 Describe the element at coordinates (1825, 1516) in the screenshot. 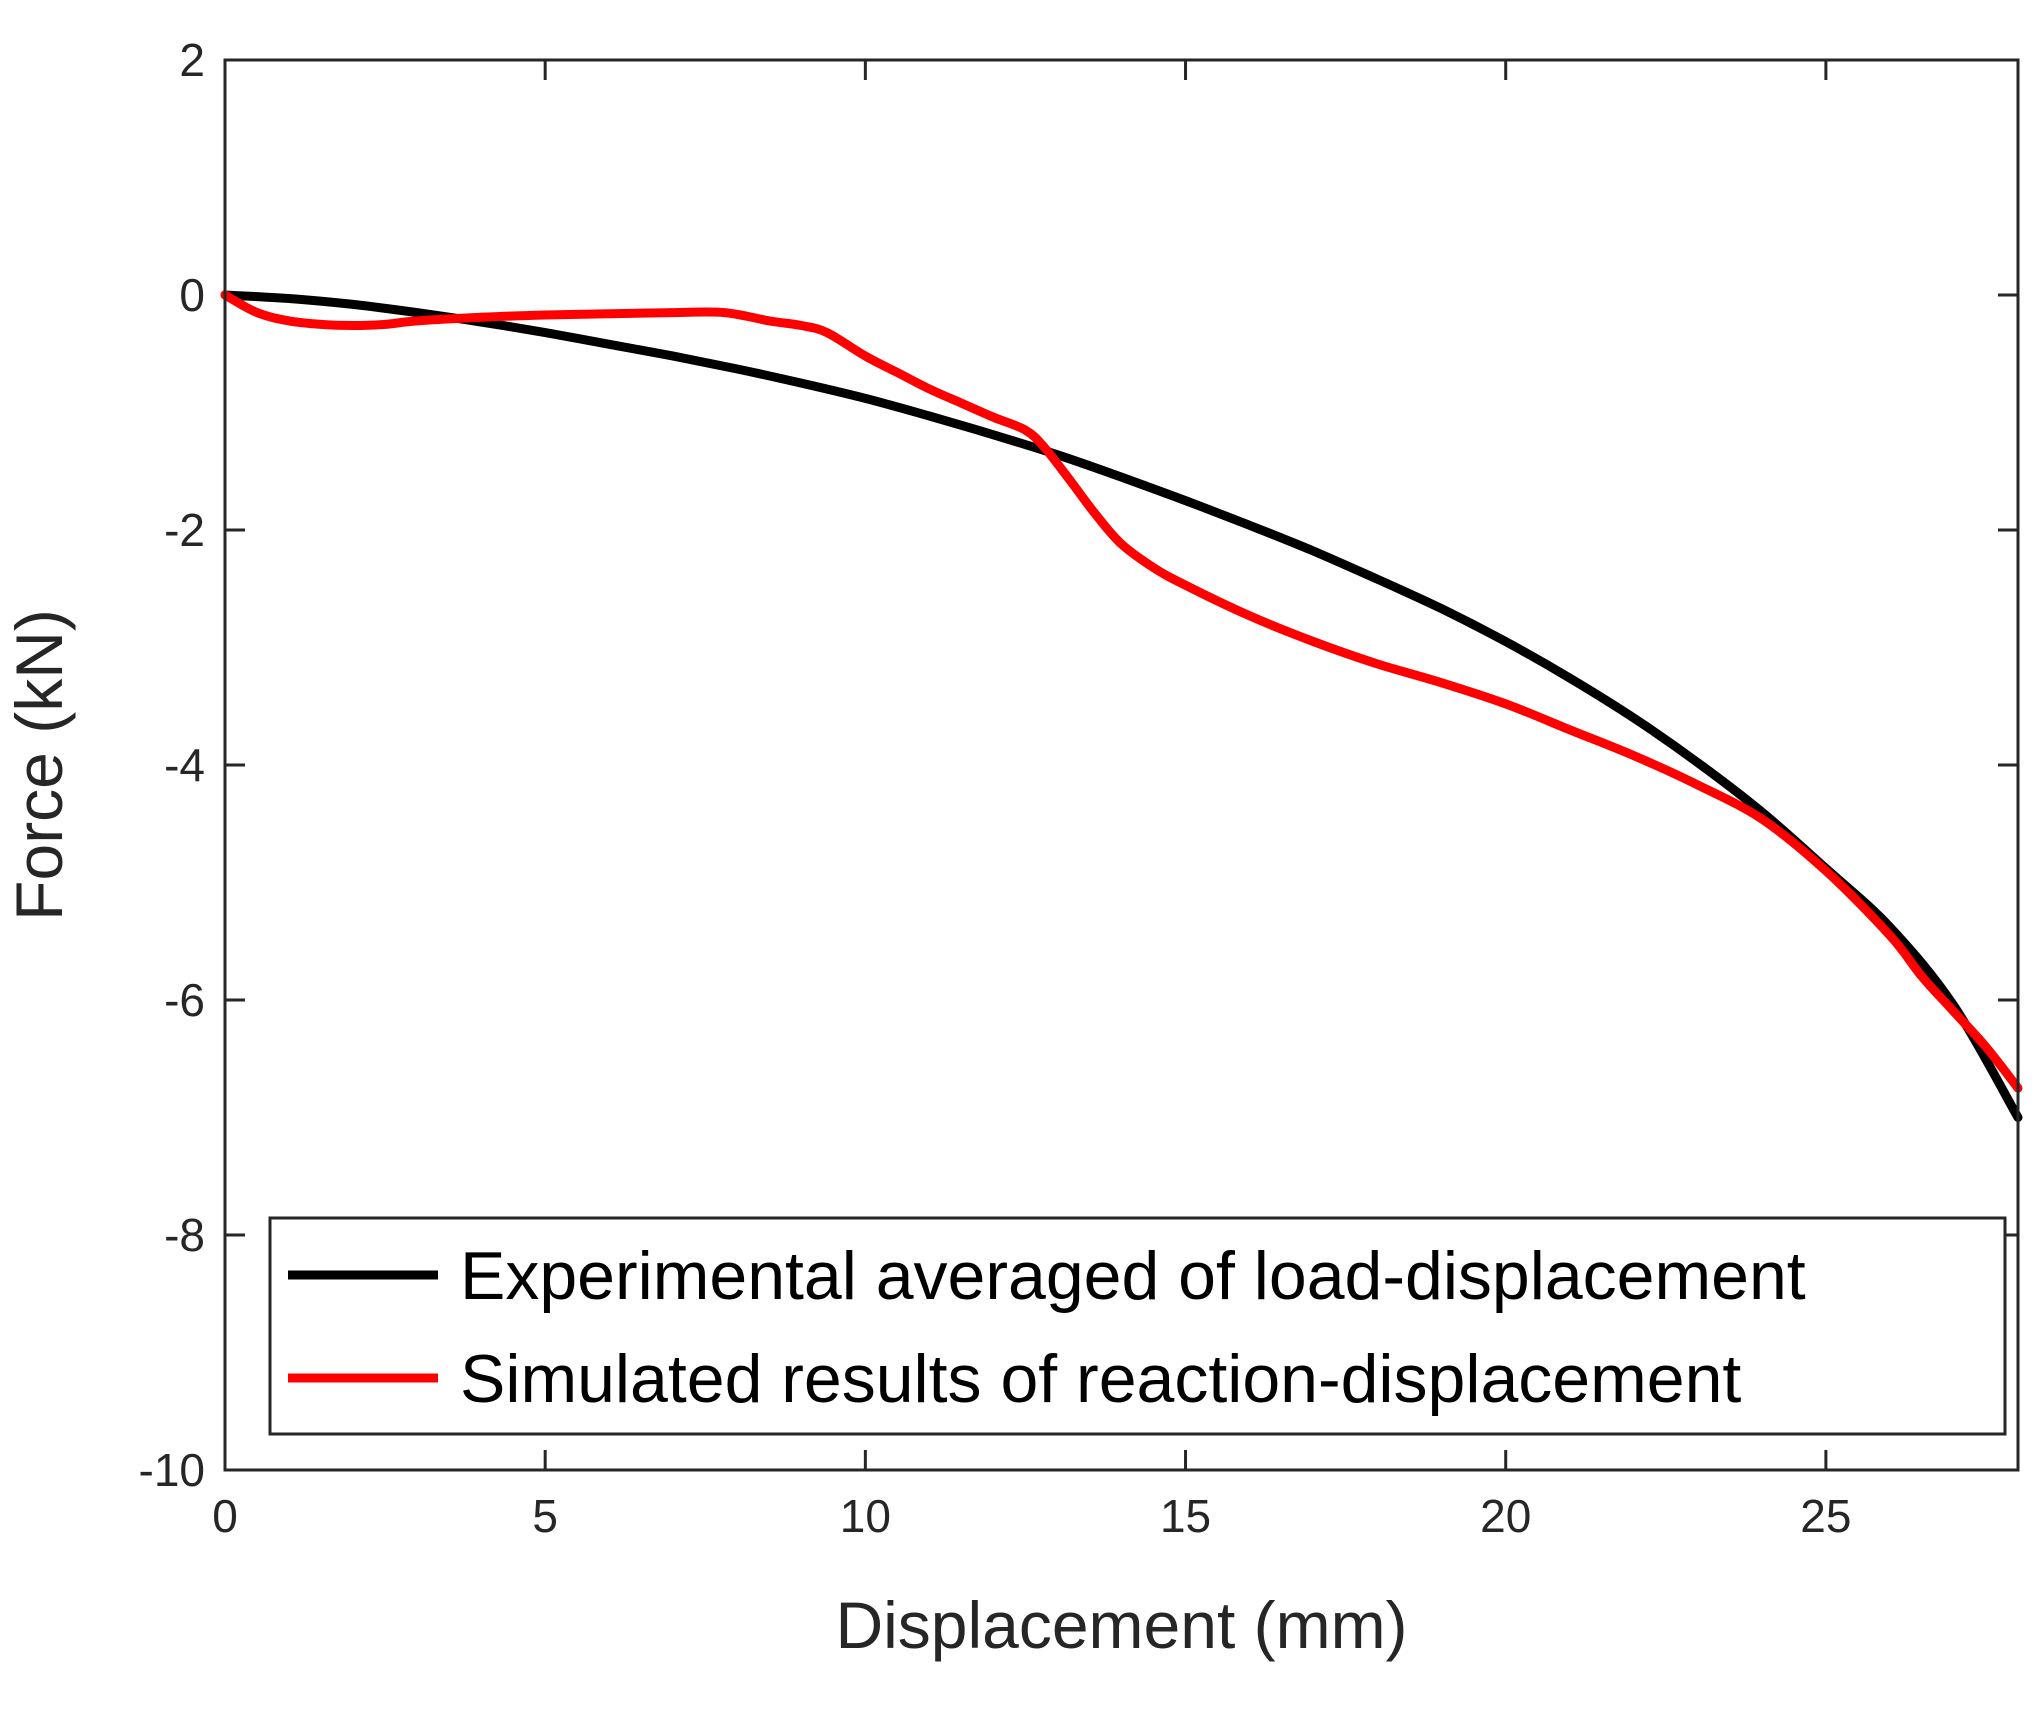

I see `x-tick-label-25: 25` at that location.